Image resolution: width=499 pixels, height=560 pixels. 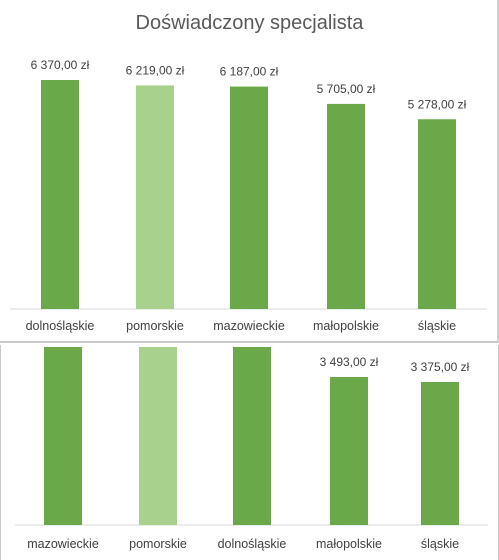 I want to click on data-label: 6 370,00 zł, so click(x=60, y=65).